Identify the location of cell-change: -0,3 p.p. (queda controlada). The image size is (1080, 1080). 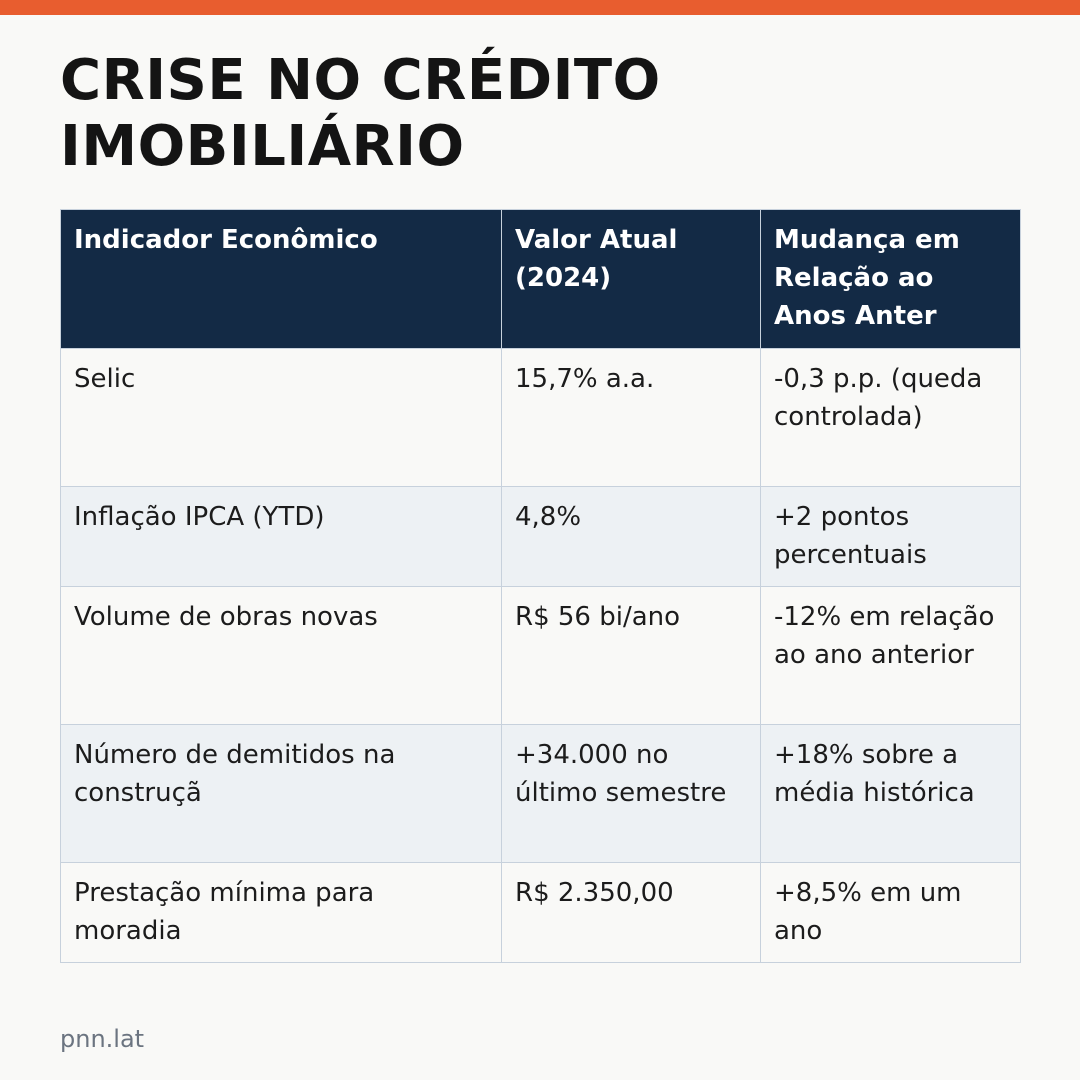
(890, 417).